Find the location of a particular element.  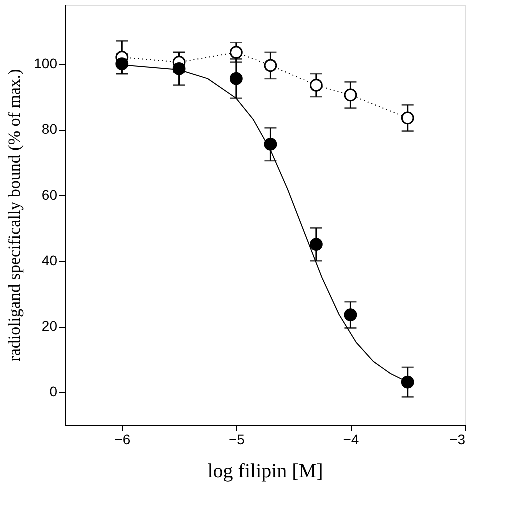

x-axis-title: log filipin [M] is located at coordinates (266, 471).